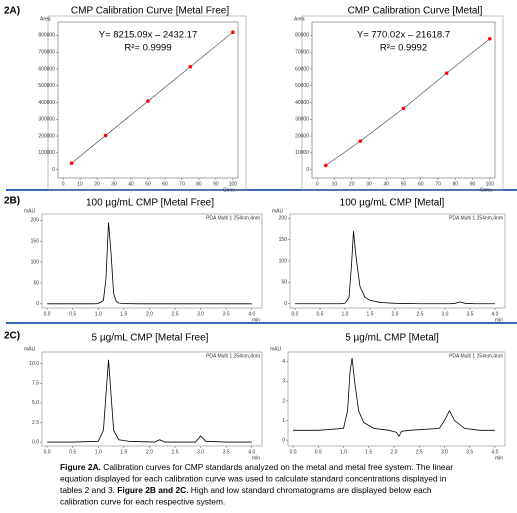 Image resolution: width=517 pixels, height=513 pixels. Describe the element at coordinates (35, 384) in the screenshot. I see `y-tick-label: 7.5` at that location.